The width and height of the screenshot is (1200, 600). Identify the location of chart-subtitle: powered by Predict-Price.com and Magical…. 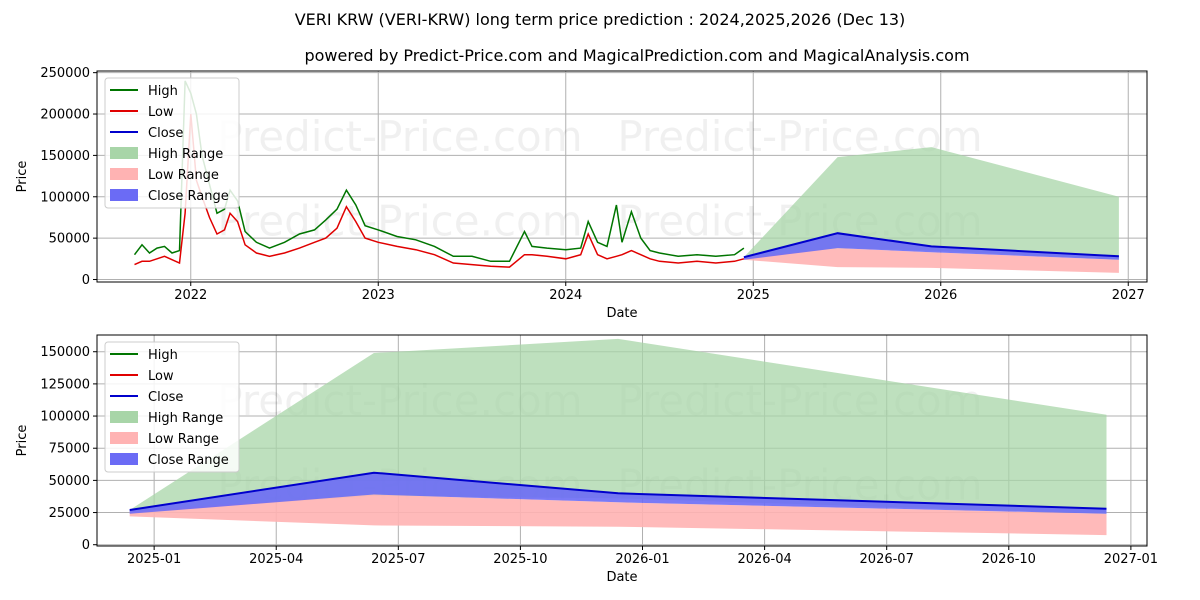
(636, 55).